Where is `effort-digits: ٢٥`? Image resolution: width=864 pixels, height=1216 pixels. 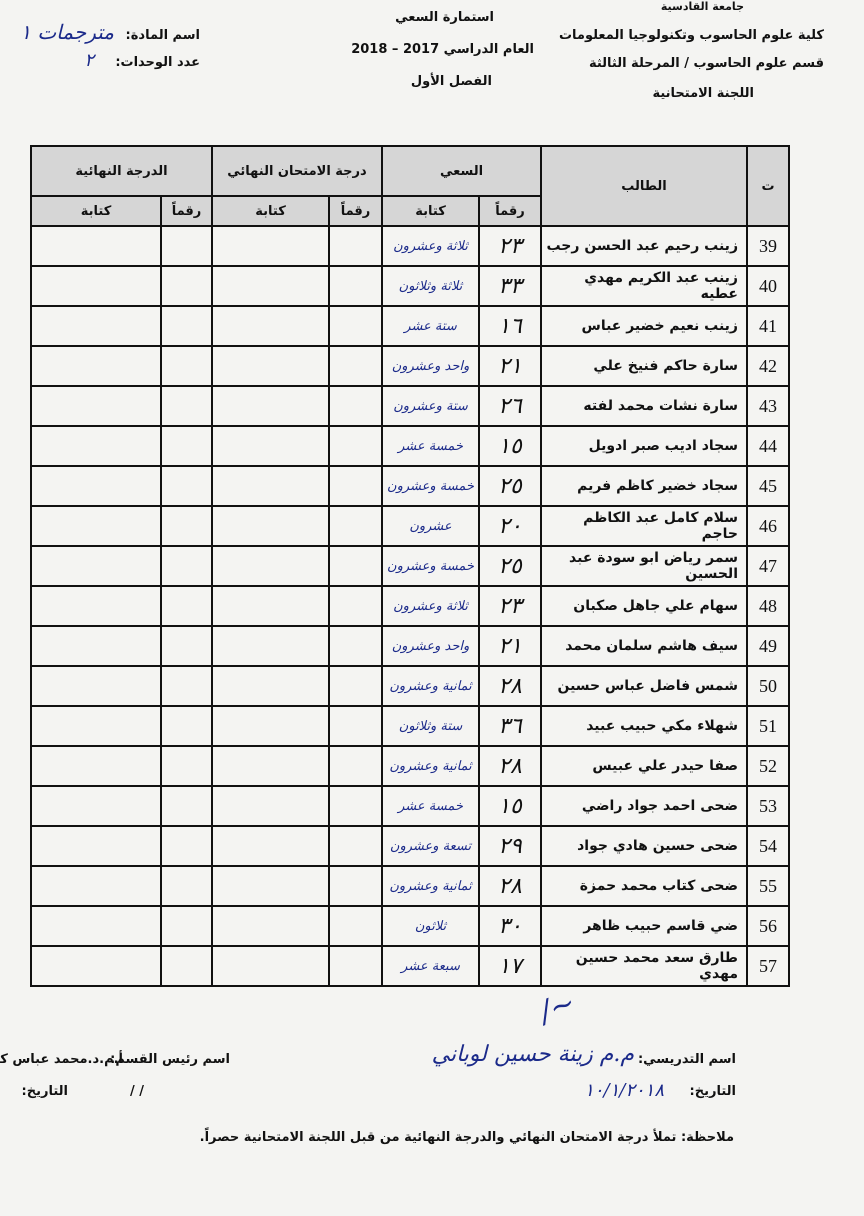 effort-digits: ٢٥ is located at coordinates (510, 566).